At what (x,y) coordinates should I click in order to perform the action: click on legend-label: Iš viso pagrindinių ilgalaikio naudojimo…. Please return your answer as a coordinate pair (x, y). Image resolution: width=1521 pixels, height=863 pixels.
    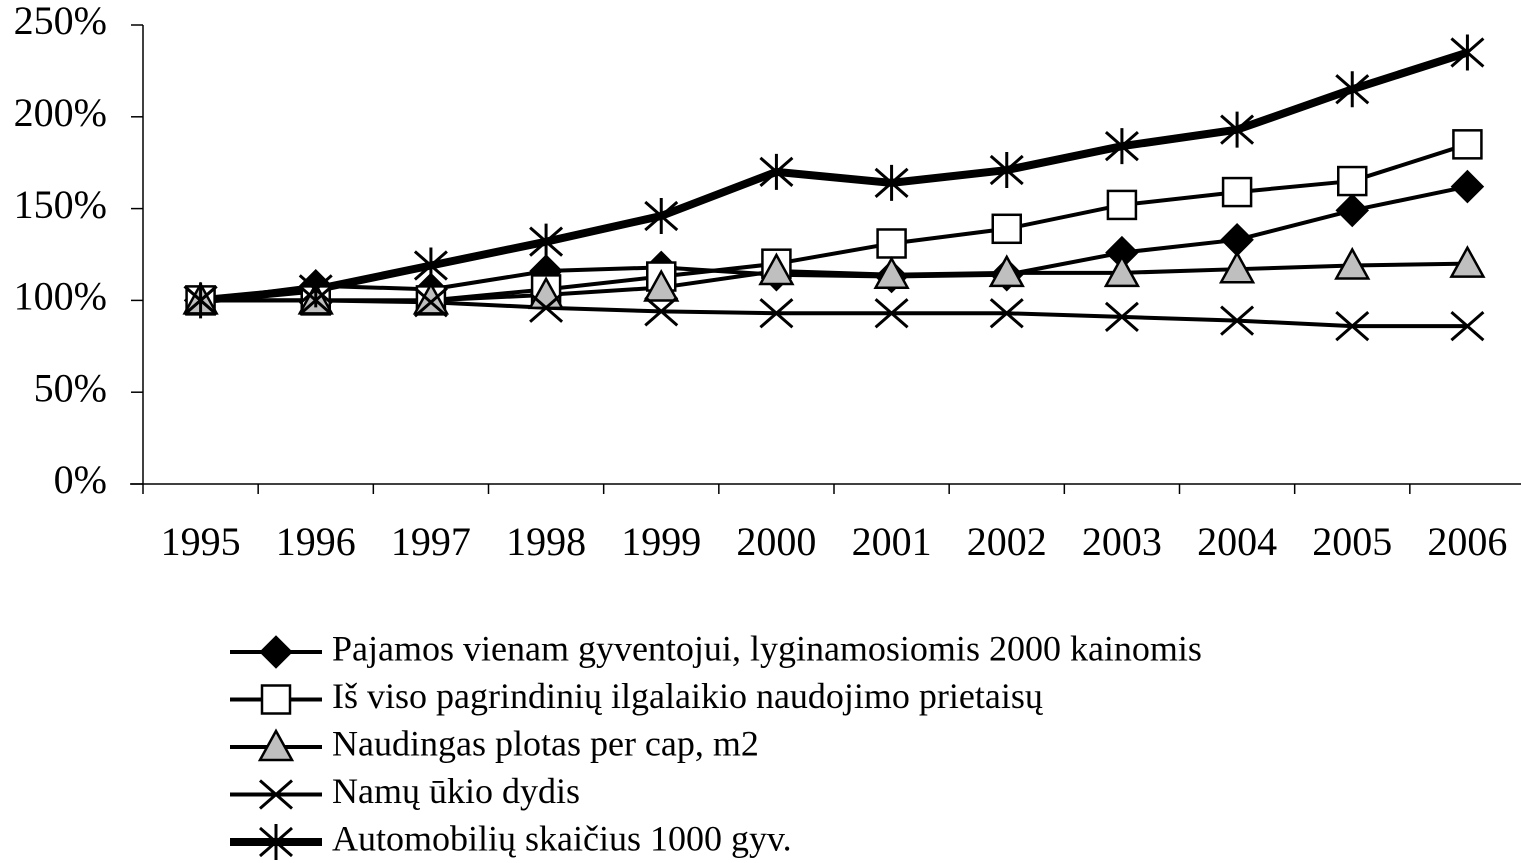
    Looking at the image, I should click on (688, 696).